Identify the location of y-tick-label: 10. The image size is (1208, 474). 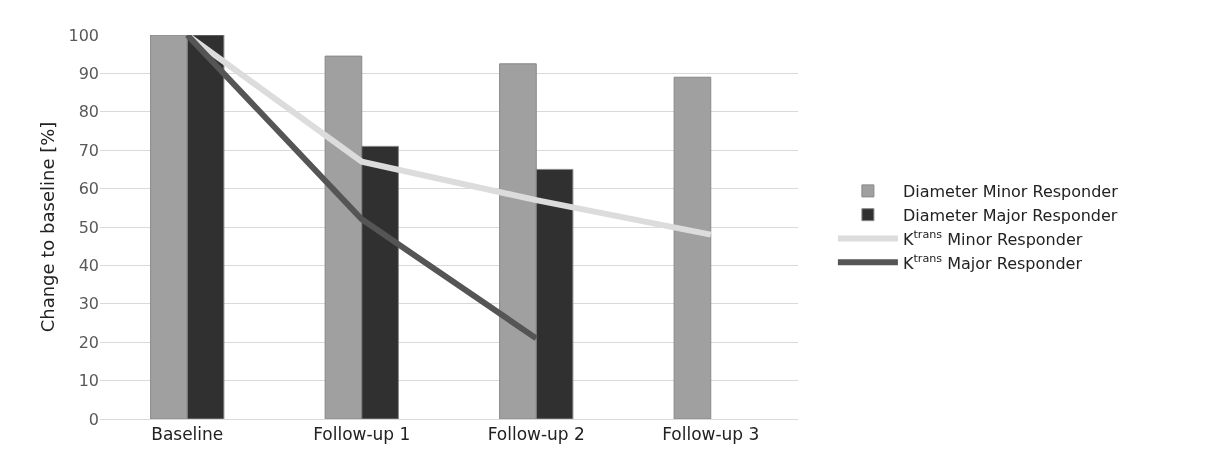
(88, 381).